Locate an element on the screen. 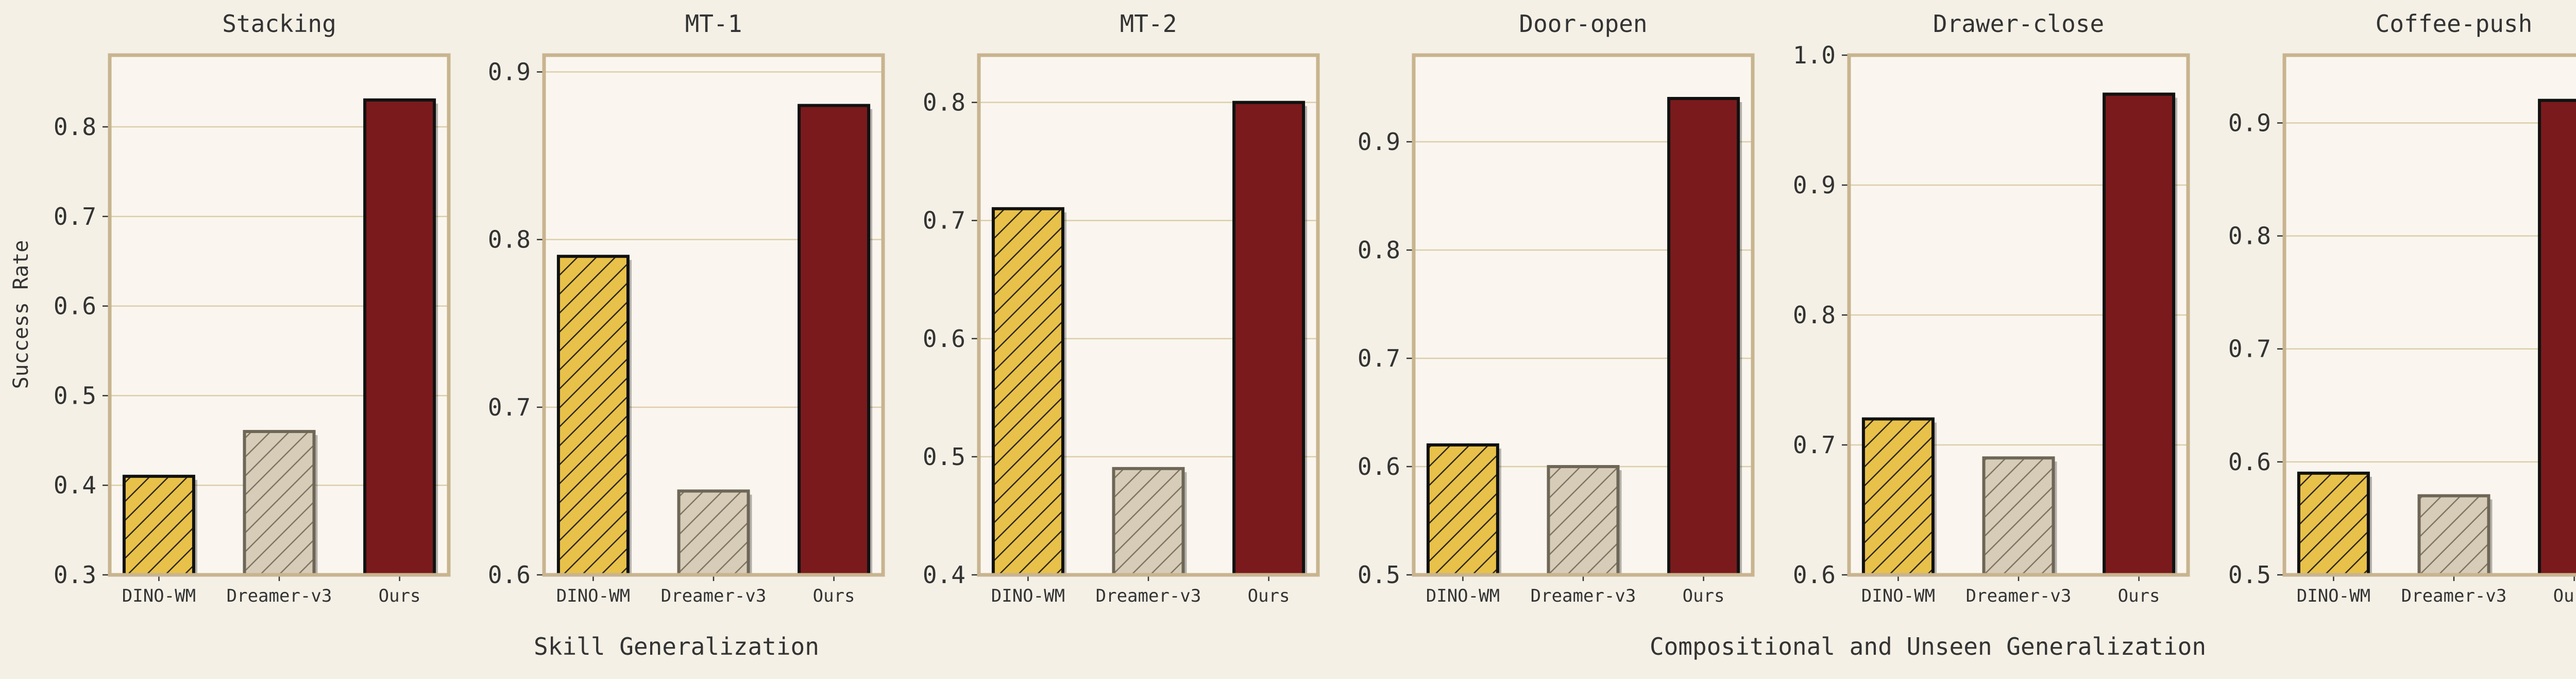 The width and height of the screenshot is (2576, 679). y-axis-label: Success Rate is located at coordinates (21, 314).